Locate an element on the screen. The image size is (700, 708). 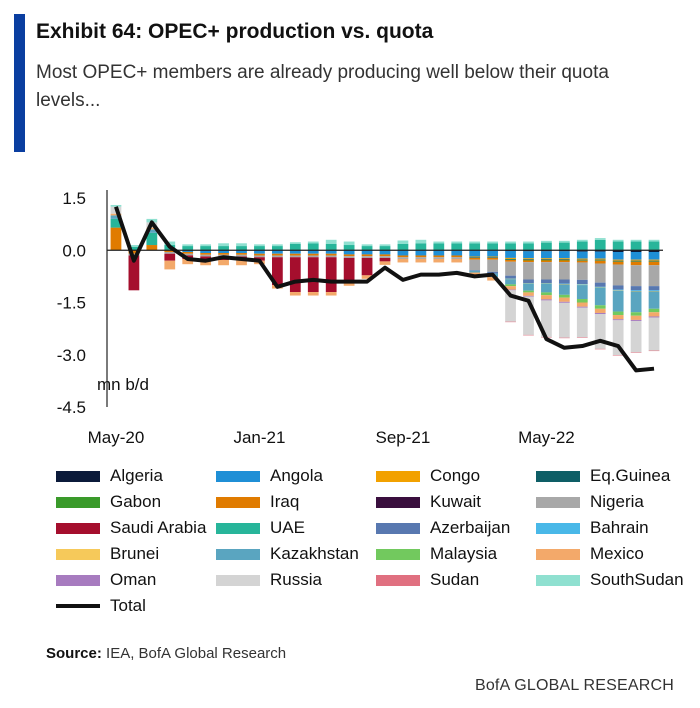
legend-item: Sudan is located at coordinates (427, 580).